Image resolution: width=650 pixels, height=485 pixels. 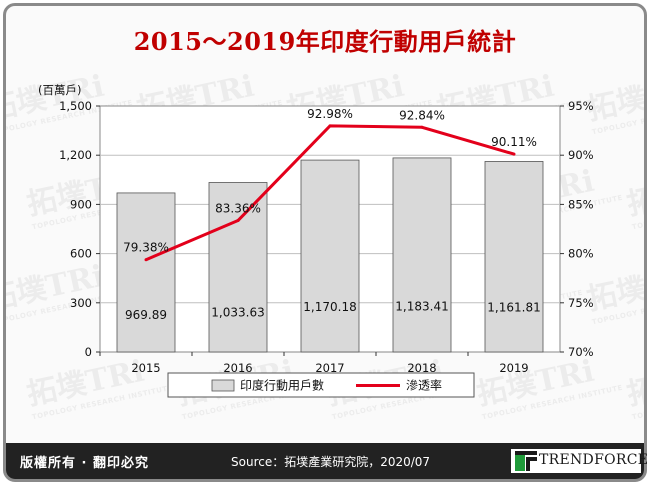 What do you see at coordinates (75, 106) in the screenshot?
I see `left-tick-label: 1,500` at bounding box center [75, 106].